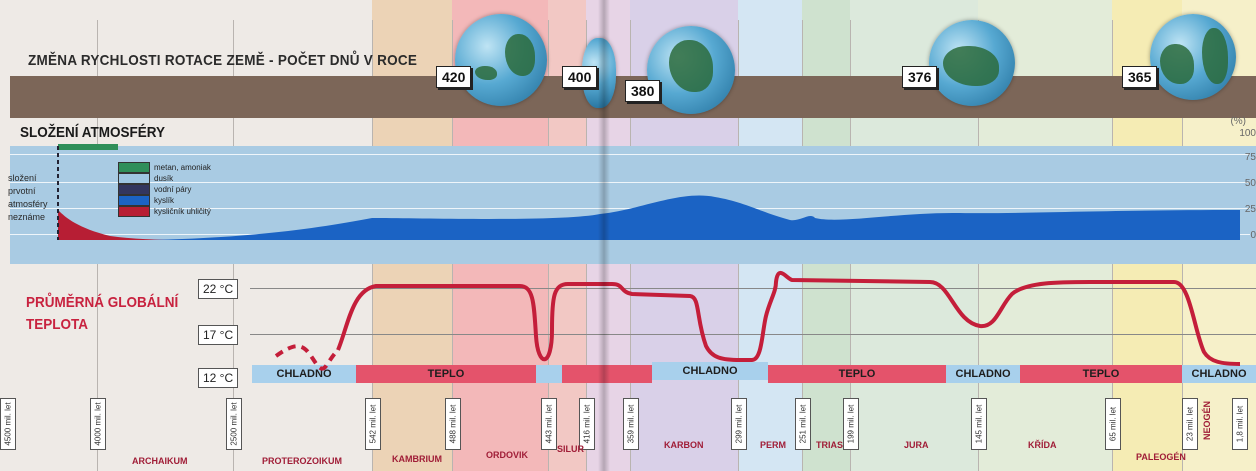  What do you see at coordinates (1253, 235) in the screenshot?
I see `scale-label: 0` at bounding box center [1253, 235].